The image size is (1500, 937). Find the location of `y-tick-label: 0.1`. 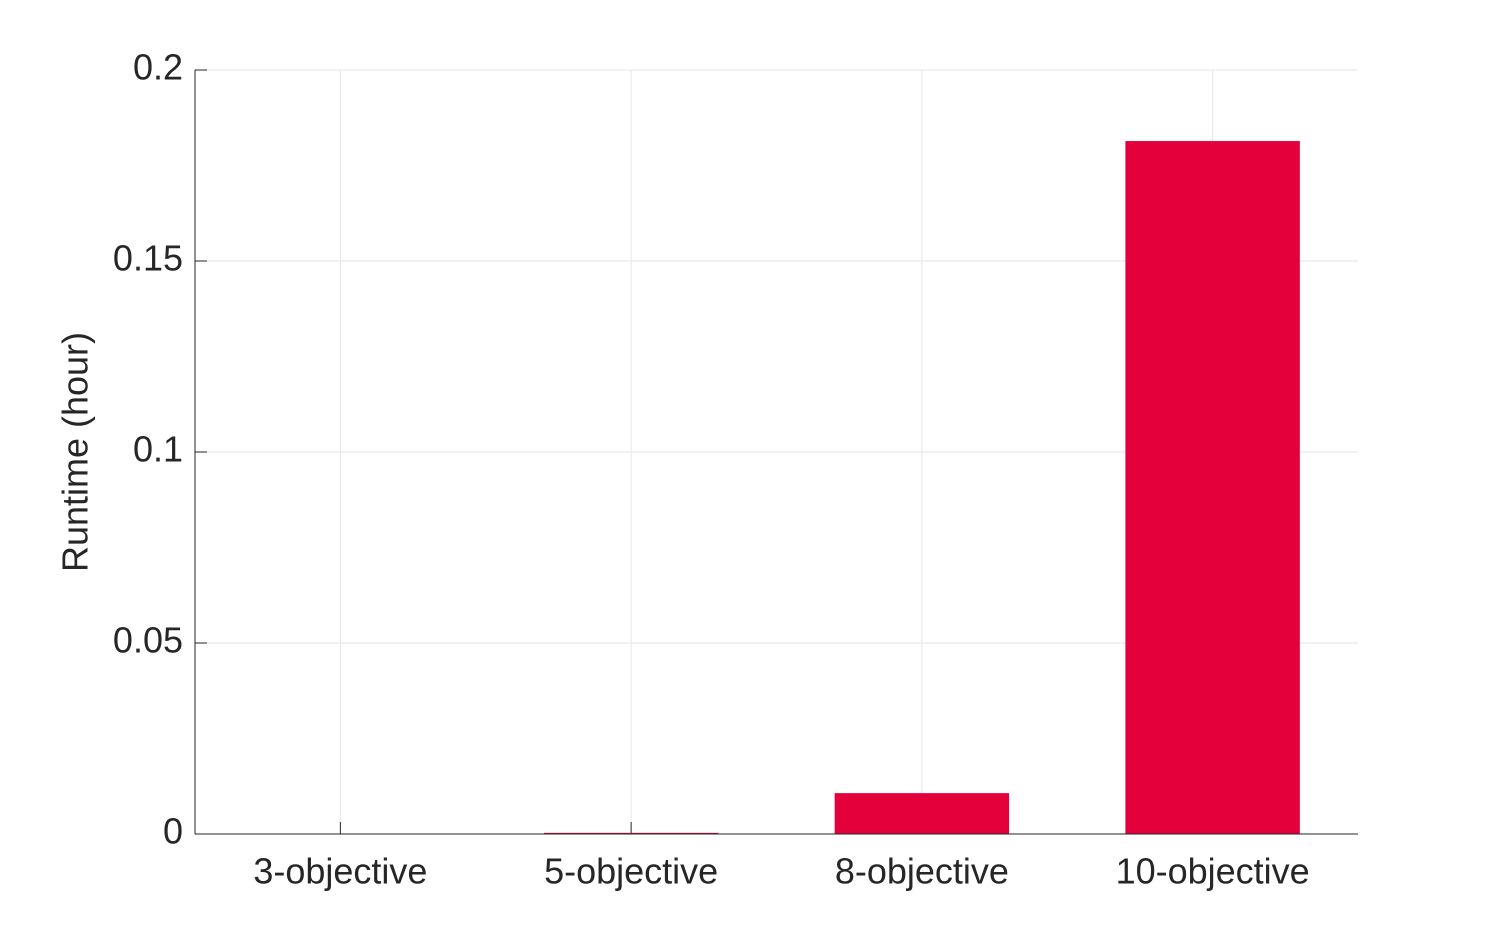

y-tick-label: 0.1 is located at coordinates (158, 449).